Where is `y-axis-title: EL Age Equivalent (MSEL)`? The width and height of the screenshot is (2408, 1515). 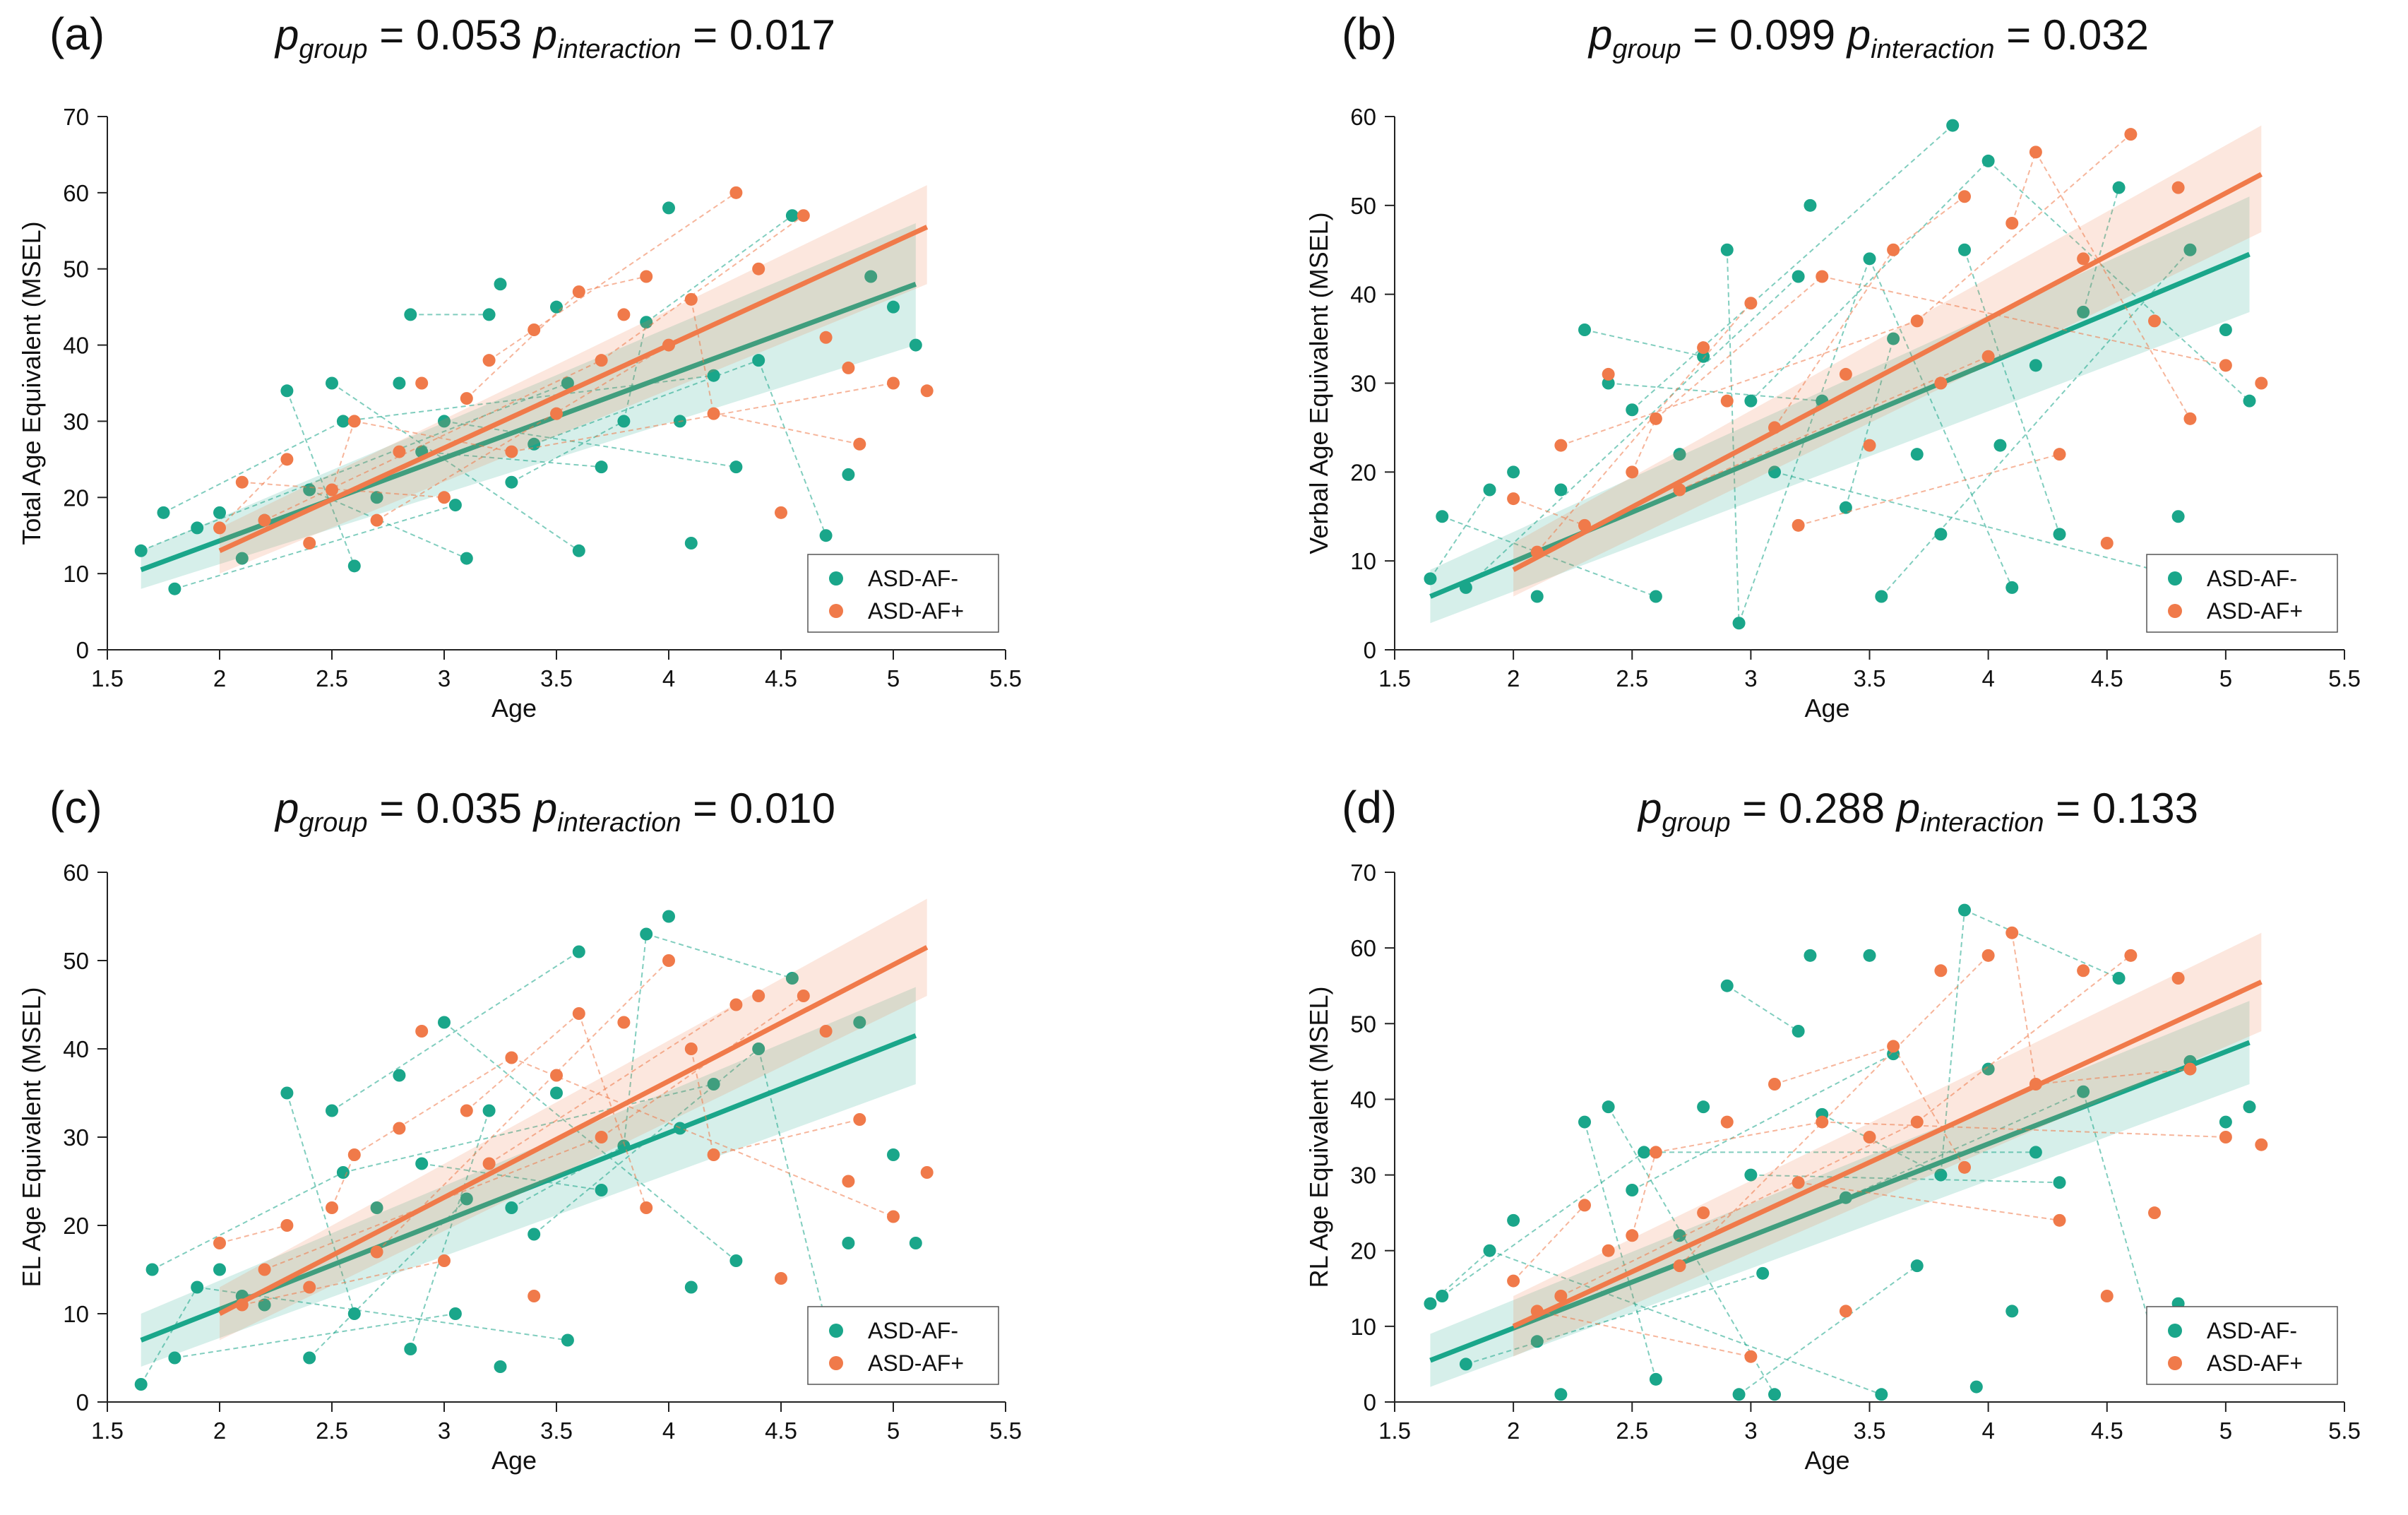 y-axis-title: EL Age Equivalent (MSEL) is located at coordinates (31, 1137).